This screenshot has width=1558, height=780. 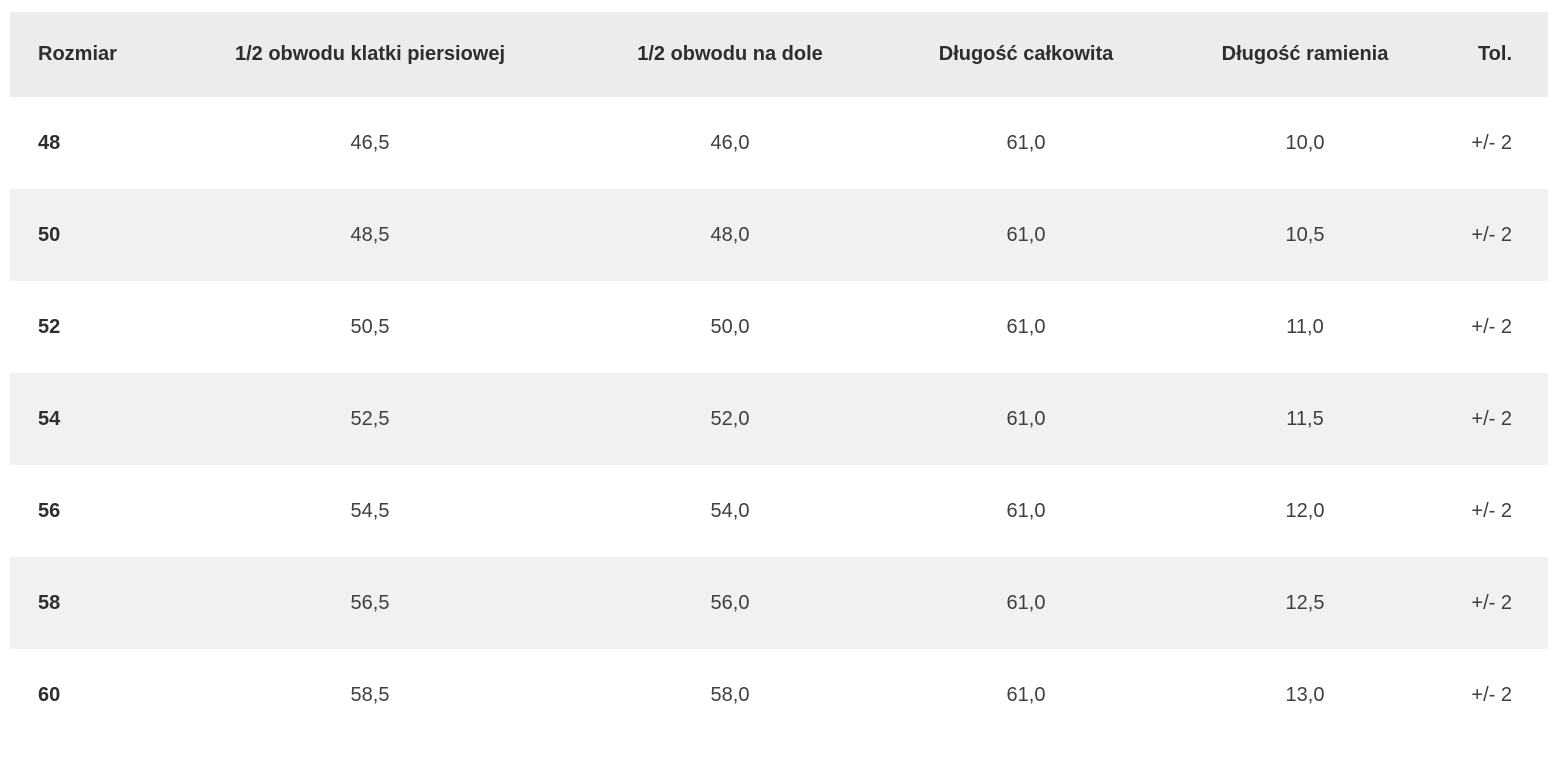 What do you see at coordinates (730, 510) in the screenshot?
I see `cell-pol-obwodu-na-dole: 54,0` at bounding box center [730, 510].